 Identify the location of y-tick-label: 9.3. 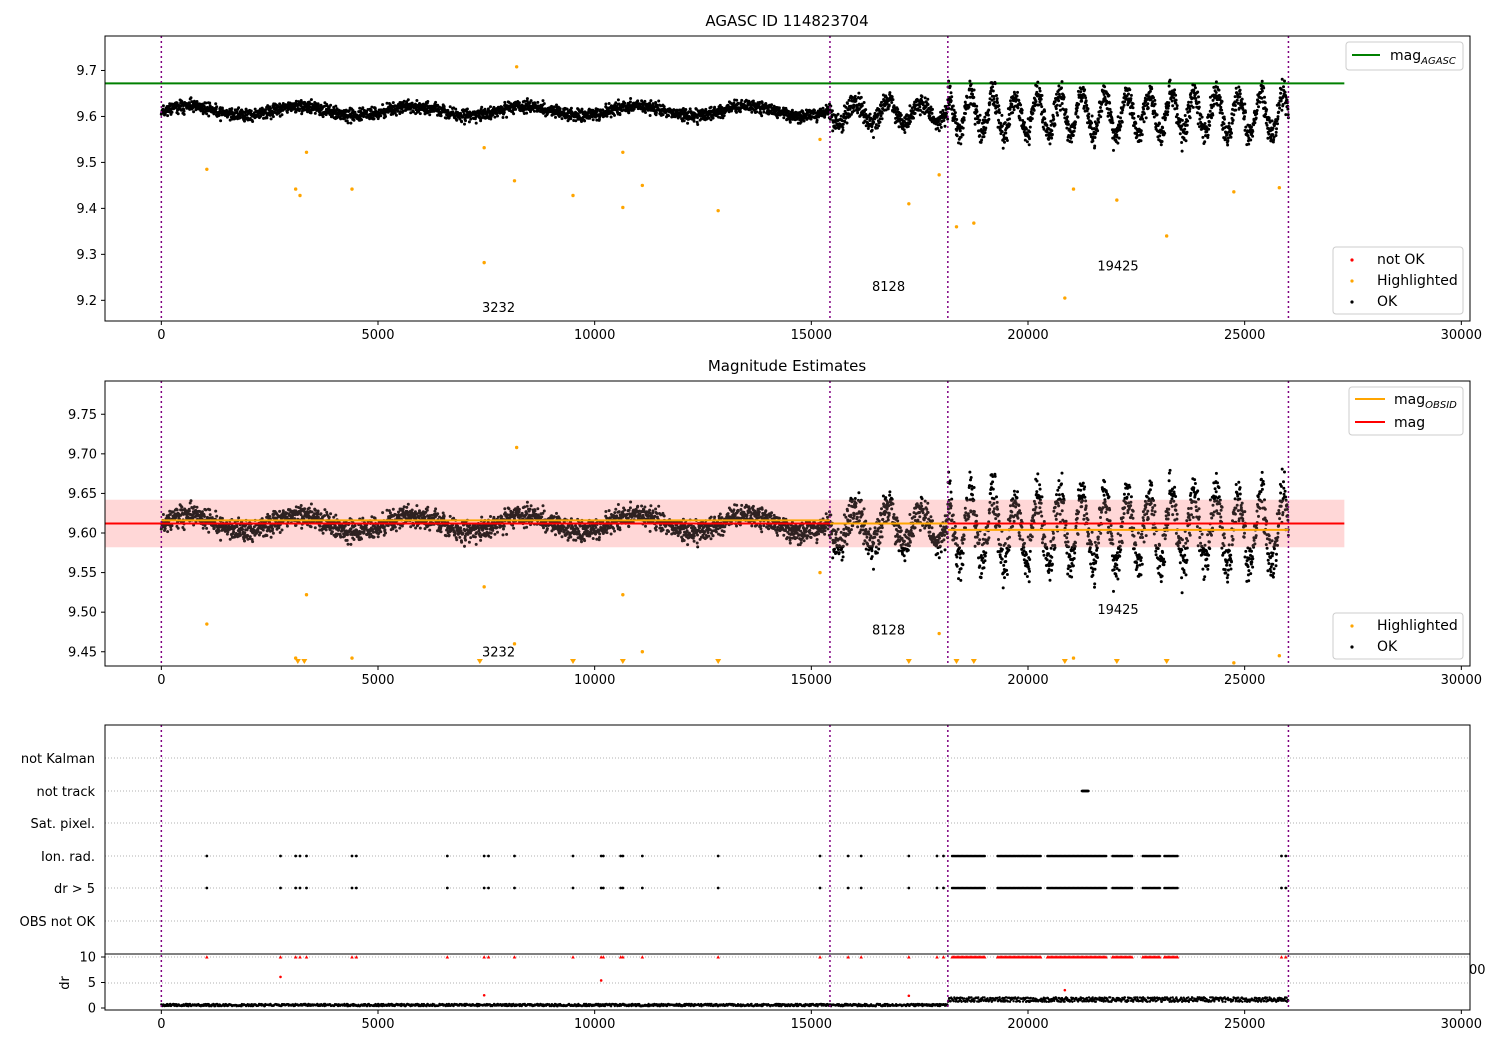
(86, 255).